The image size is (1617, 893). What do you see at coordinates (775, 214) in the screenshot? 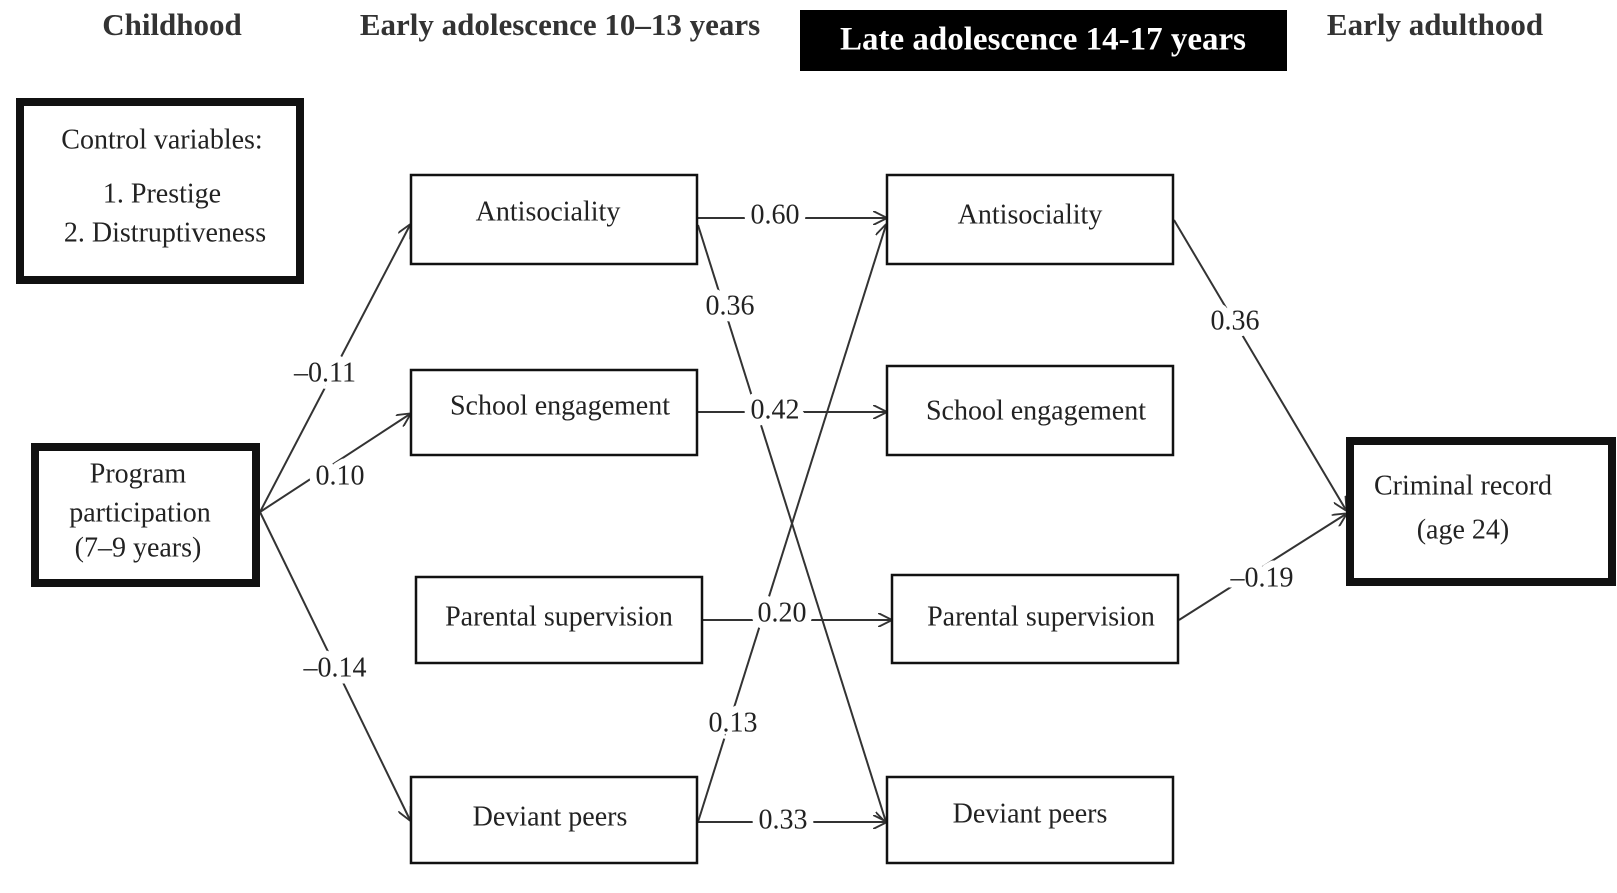
I see `edge-label: 0.60` at bounding box center [775, 214].